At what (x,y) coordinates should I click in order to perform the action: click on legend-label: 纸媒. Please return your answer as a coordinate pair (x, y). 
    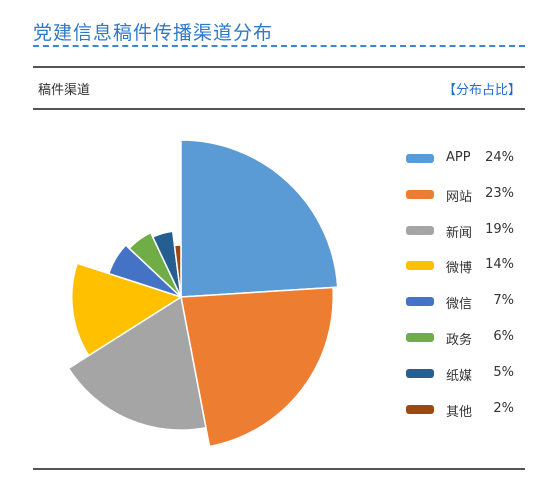
    Looking at the image, I should click on (459, 376).